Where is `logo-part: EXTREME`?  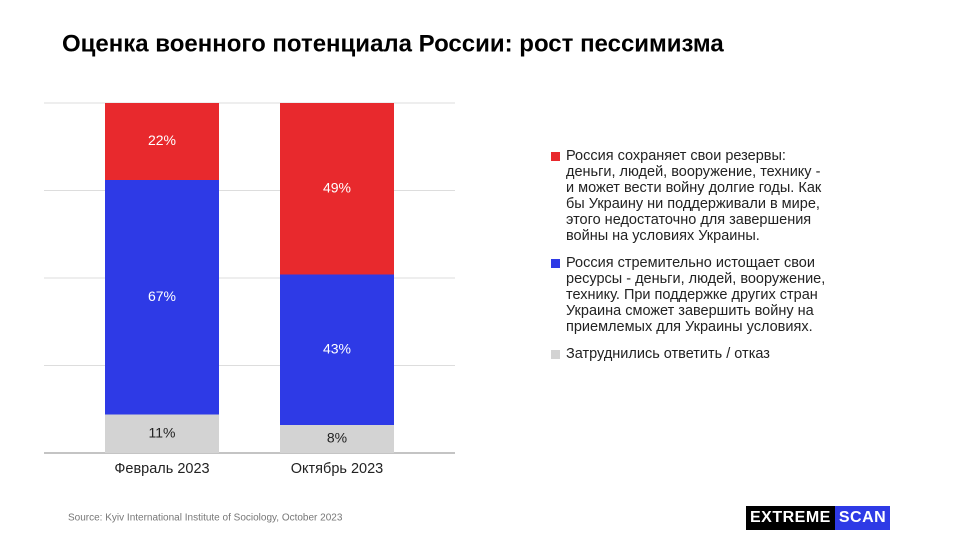
logo-part: EXTREME is located at coordinates (790, 518).